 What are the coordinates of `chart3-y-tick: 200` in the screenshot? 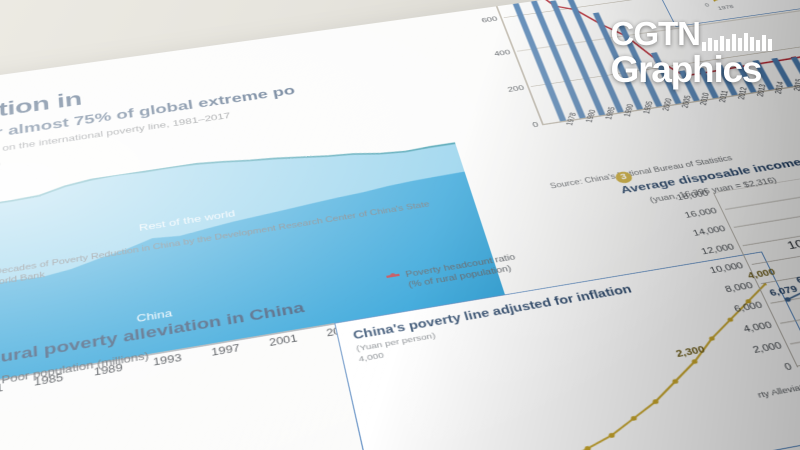 It's located at (516, 89).